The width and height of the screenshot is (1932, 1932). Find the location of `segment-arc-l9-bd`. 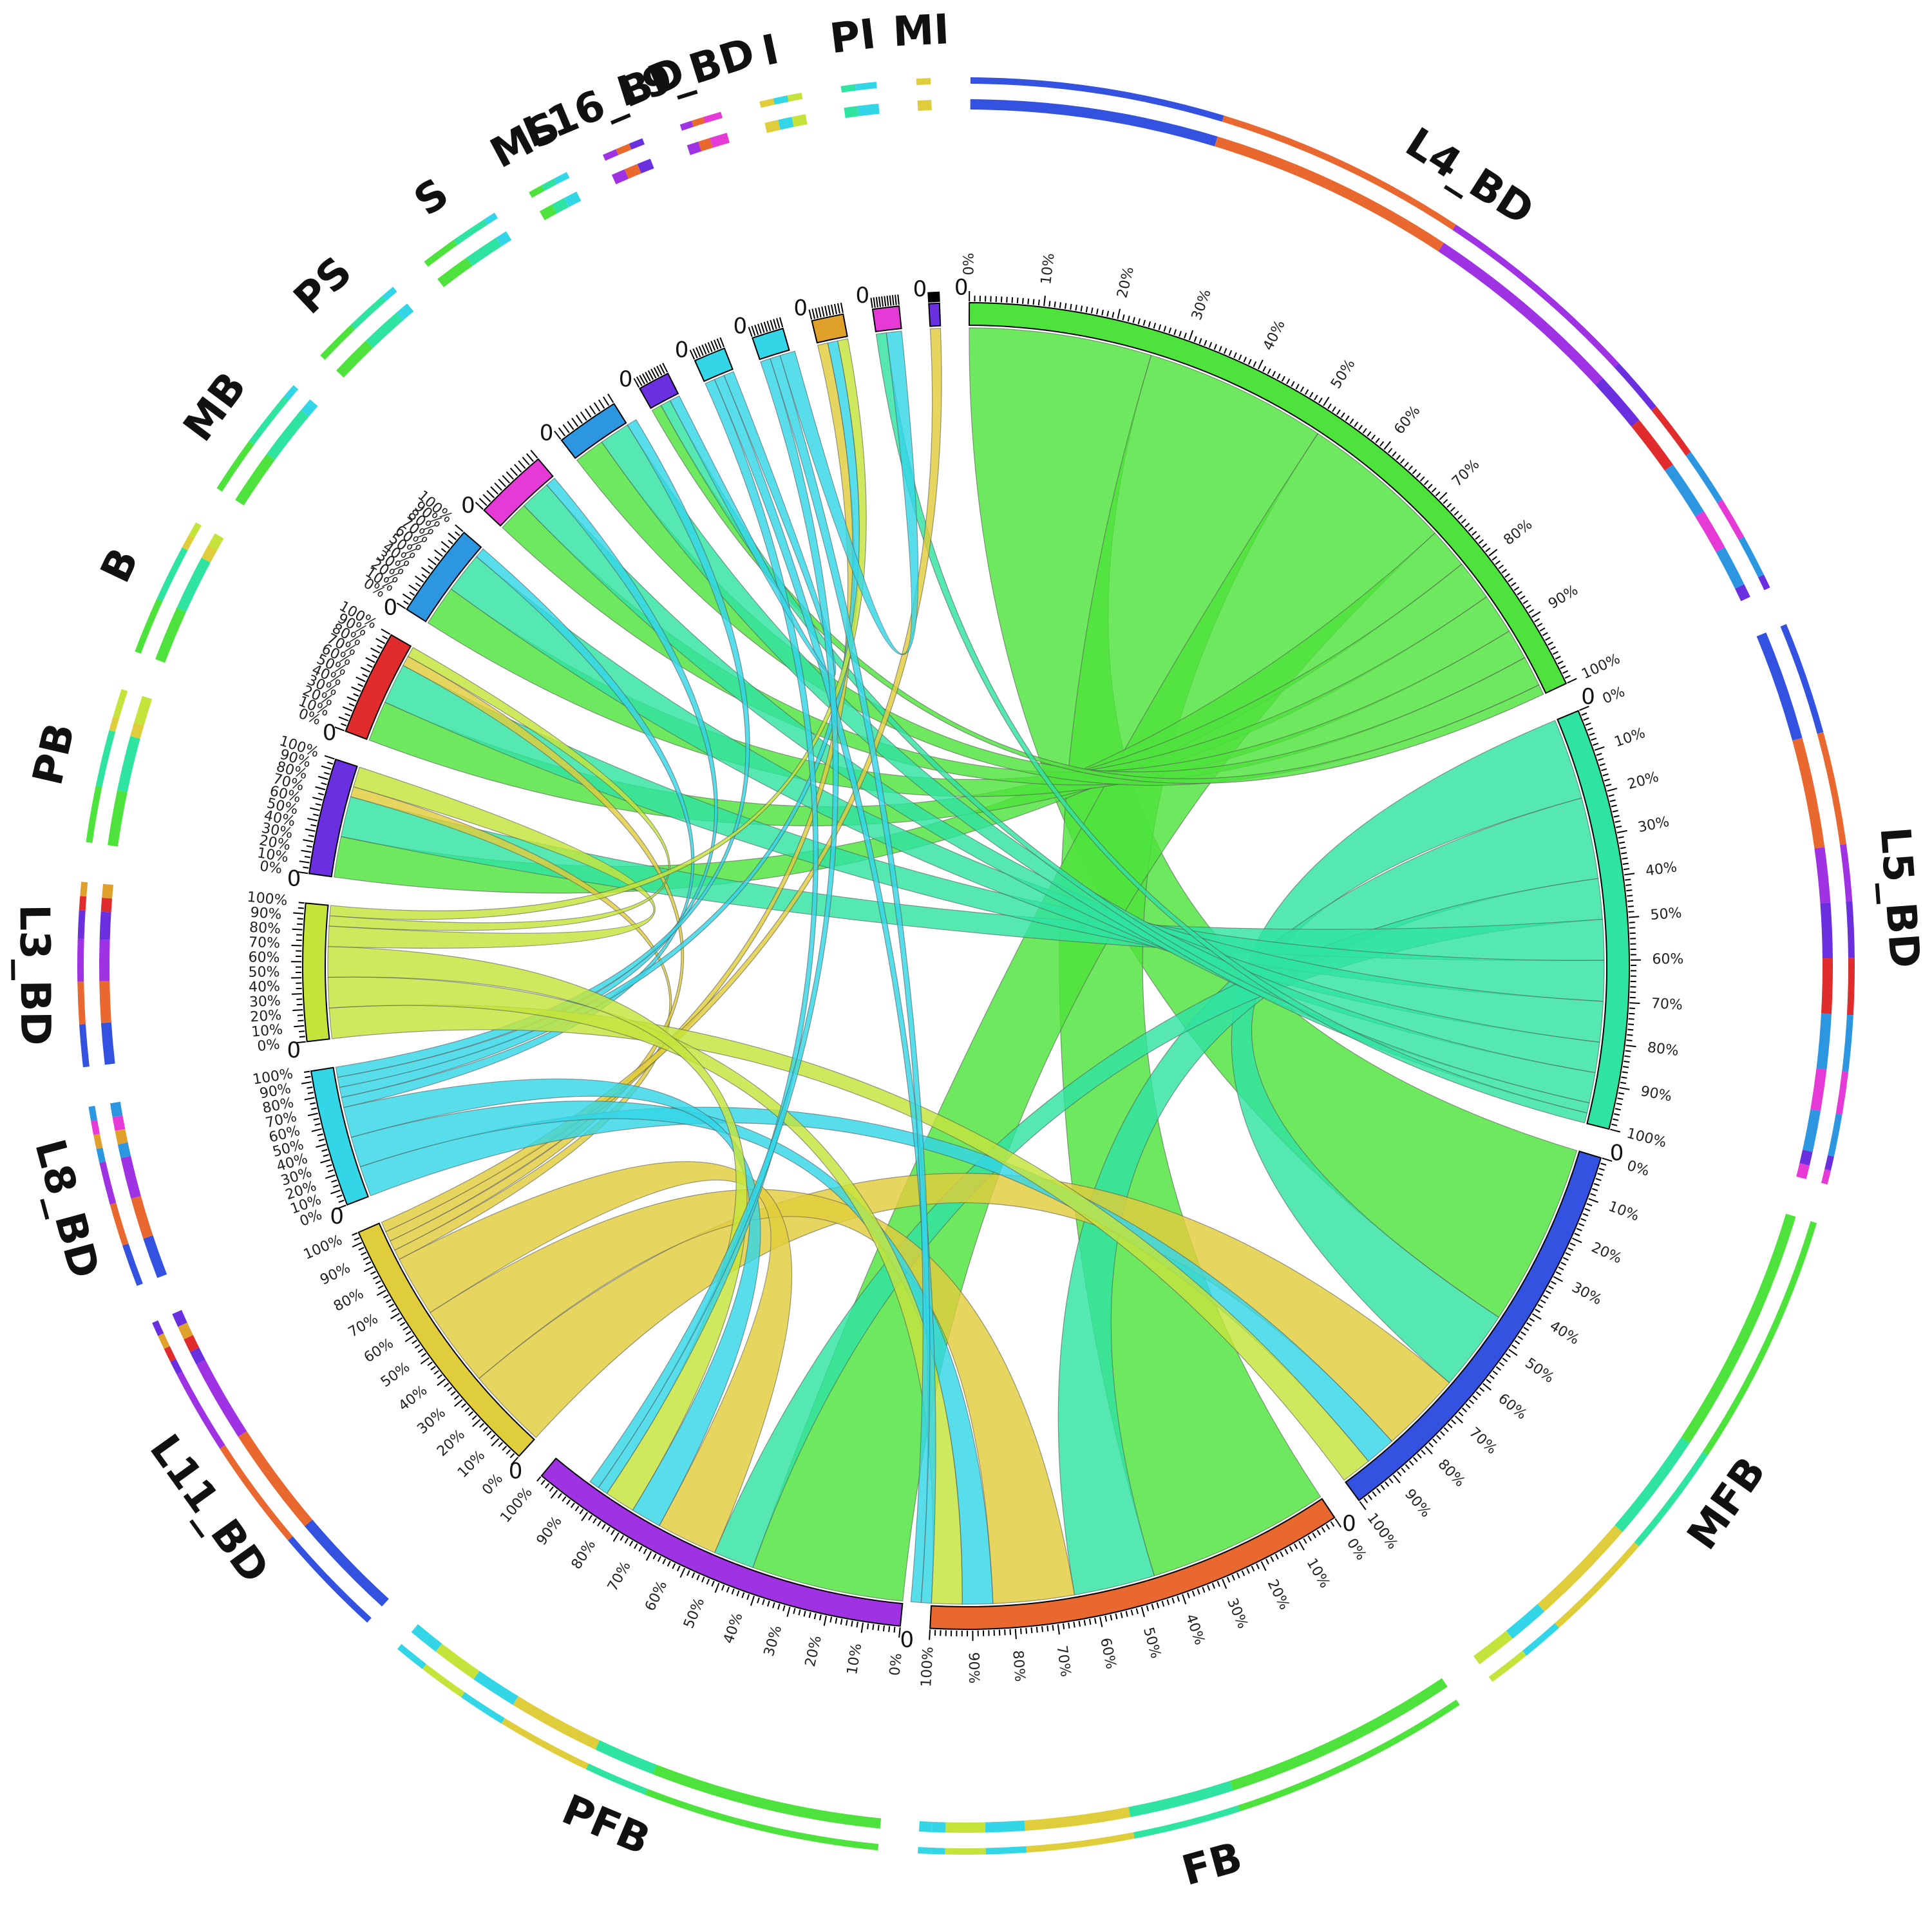

segment-arc-l9-bd is located at coordinates (771, 344).